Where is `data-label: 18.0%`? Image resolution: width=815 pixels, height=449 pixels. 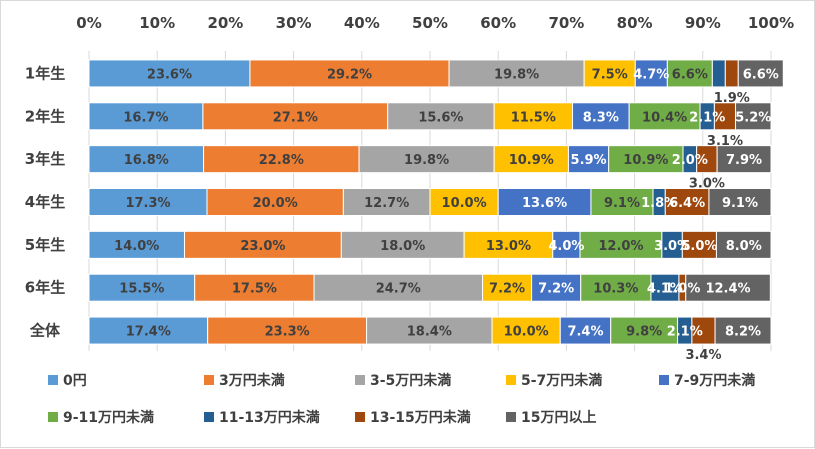
data-label: 18.0% is located at coordinates (402, 246).